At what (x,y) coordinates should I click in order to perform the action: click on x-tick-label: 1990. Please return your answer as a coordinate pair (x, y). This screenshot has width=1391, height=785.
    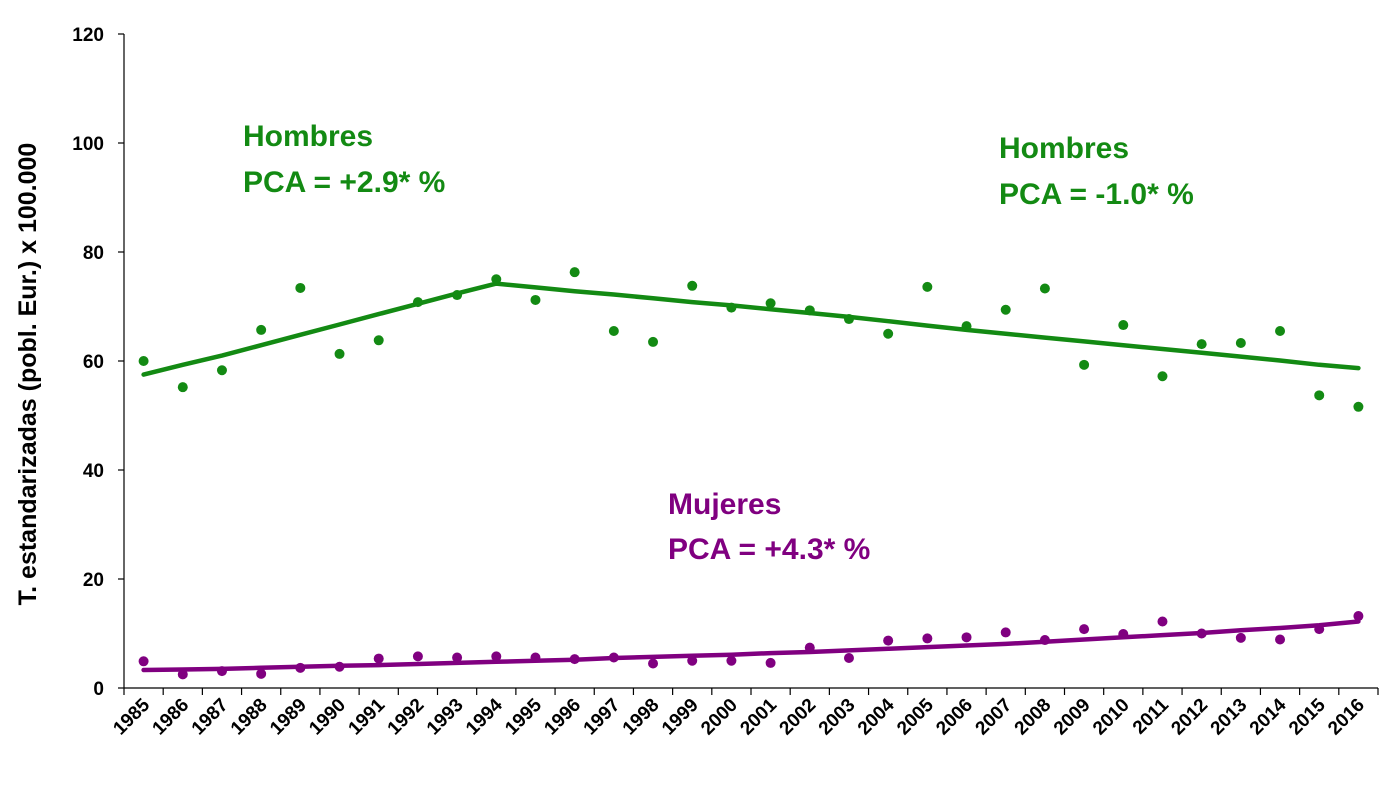
    Looking at the image, I should click on (327, 717).